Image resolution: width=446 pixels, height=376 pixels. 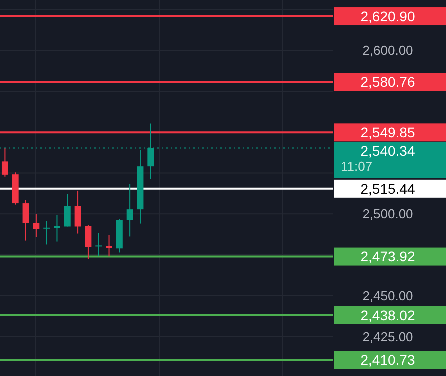 What do you see at coordinates (388, 336) in the screenshot?
I see `y-tick-label: 2,425.00` at bounding box center [388, 336].